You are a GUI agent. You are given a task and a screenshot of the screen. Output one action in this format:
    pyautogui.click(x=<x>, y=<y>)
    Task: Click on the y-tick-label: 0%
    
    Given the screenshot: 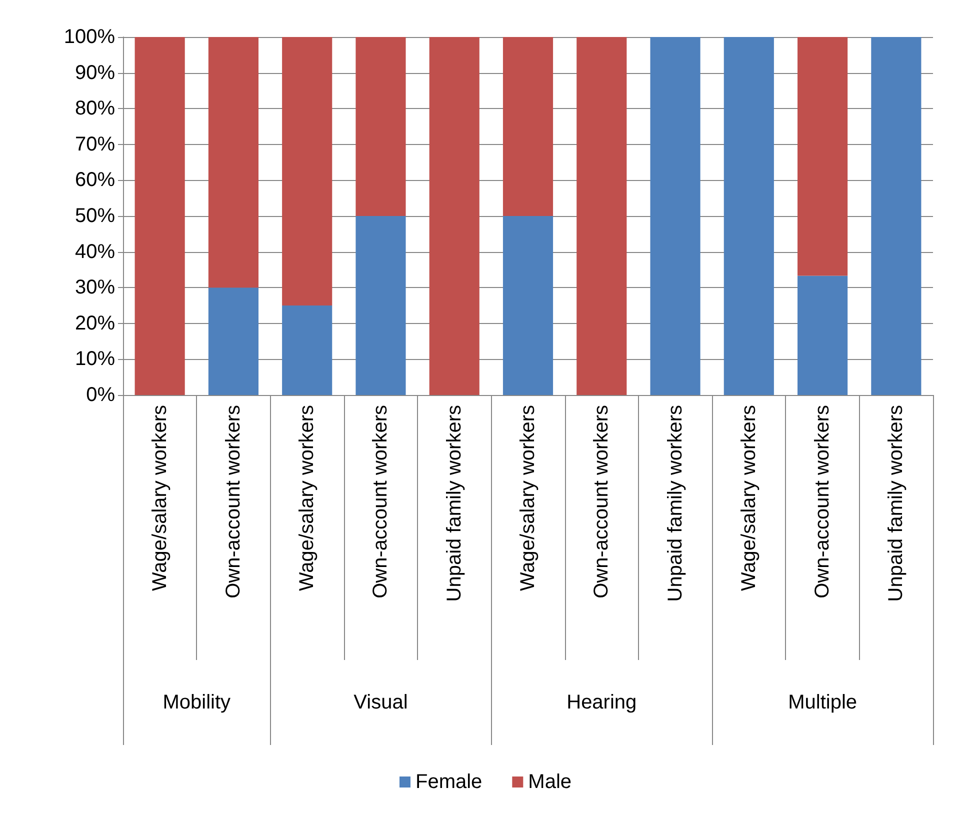 What is the action you would take?
    pyautogui.click(x=101, y=395)
    